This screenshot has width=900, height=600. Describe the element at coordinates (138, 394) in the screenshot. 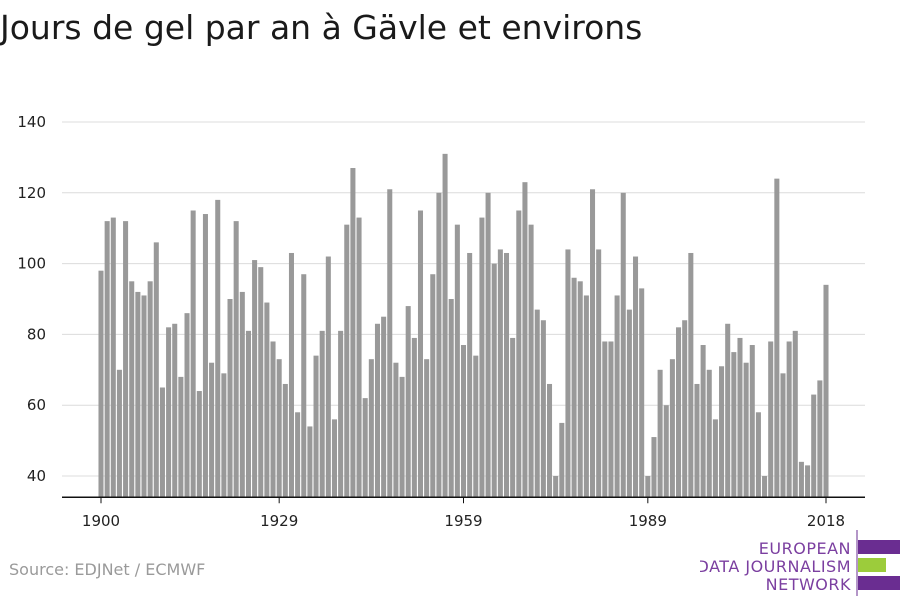

I see `bar-1906` at that location.